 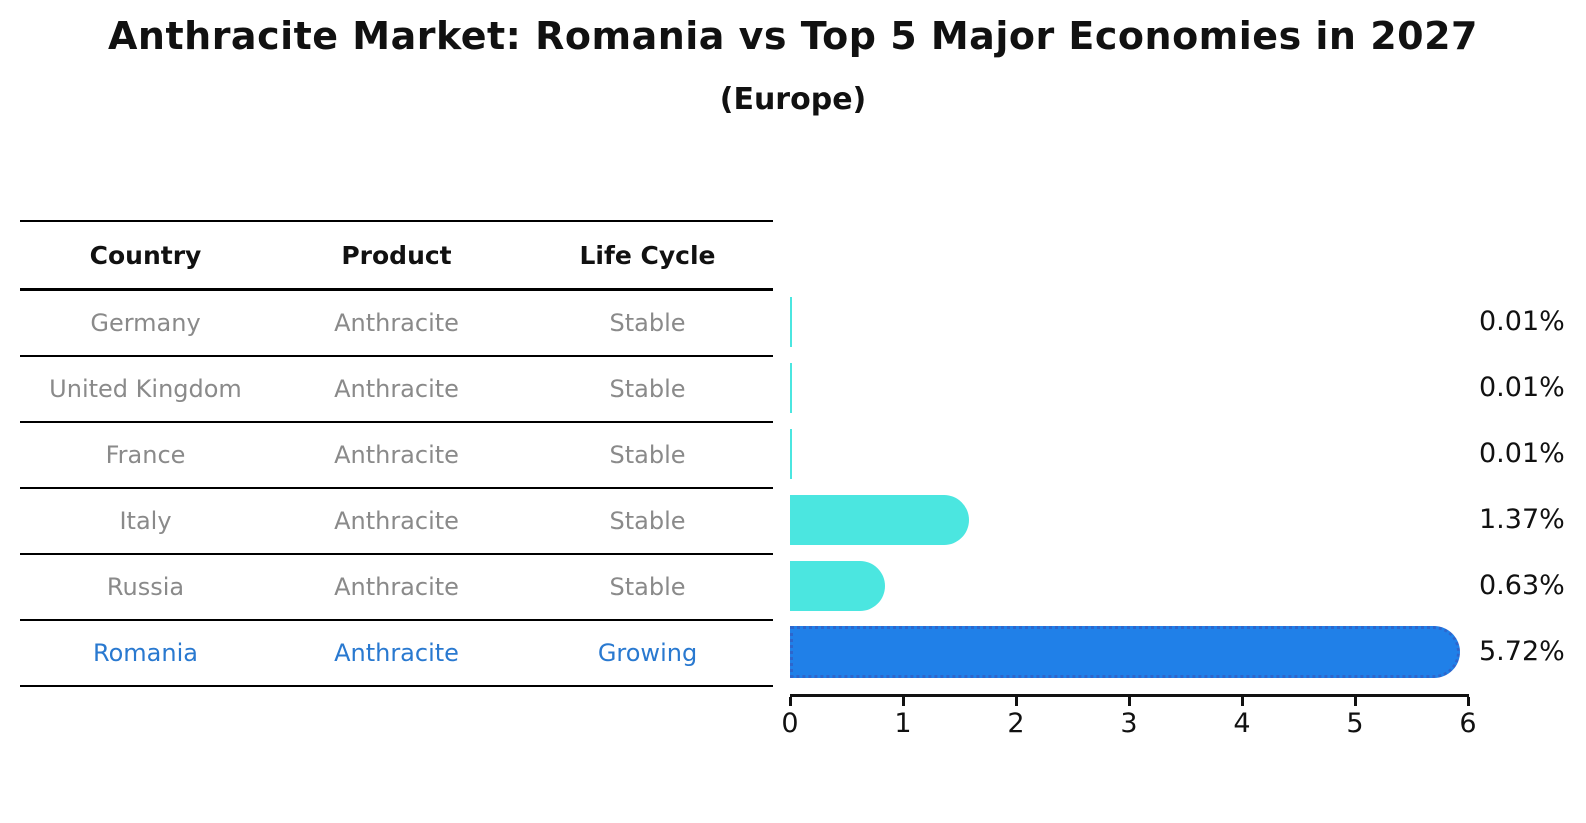 I want to click on x-axis-tick-label: 3, so click(x=1129, y=723).